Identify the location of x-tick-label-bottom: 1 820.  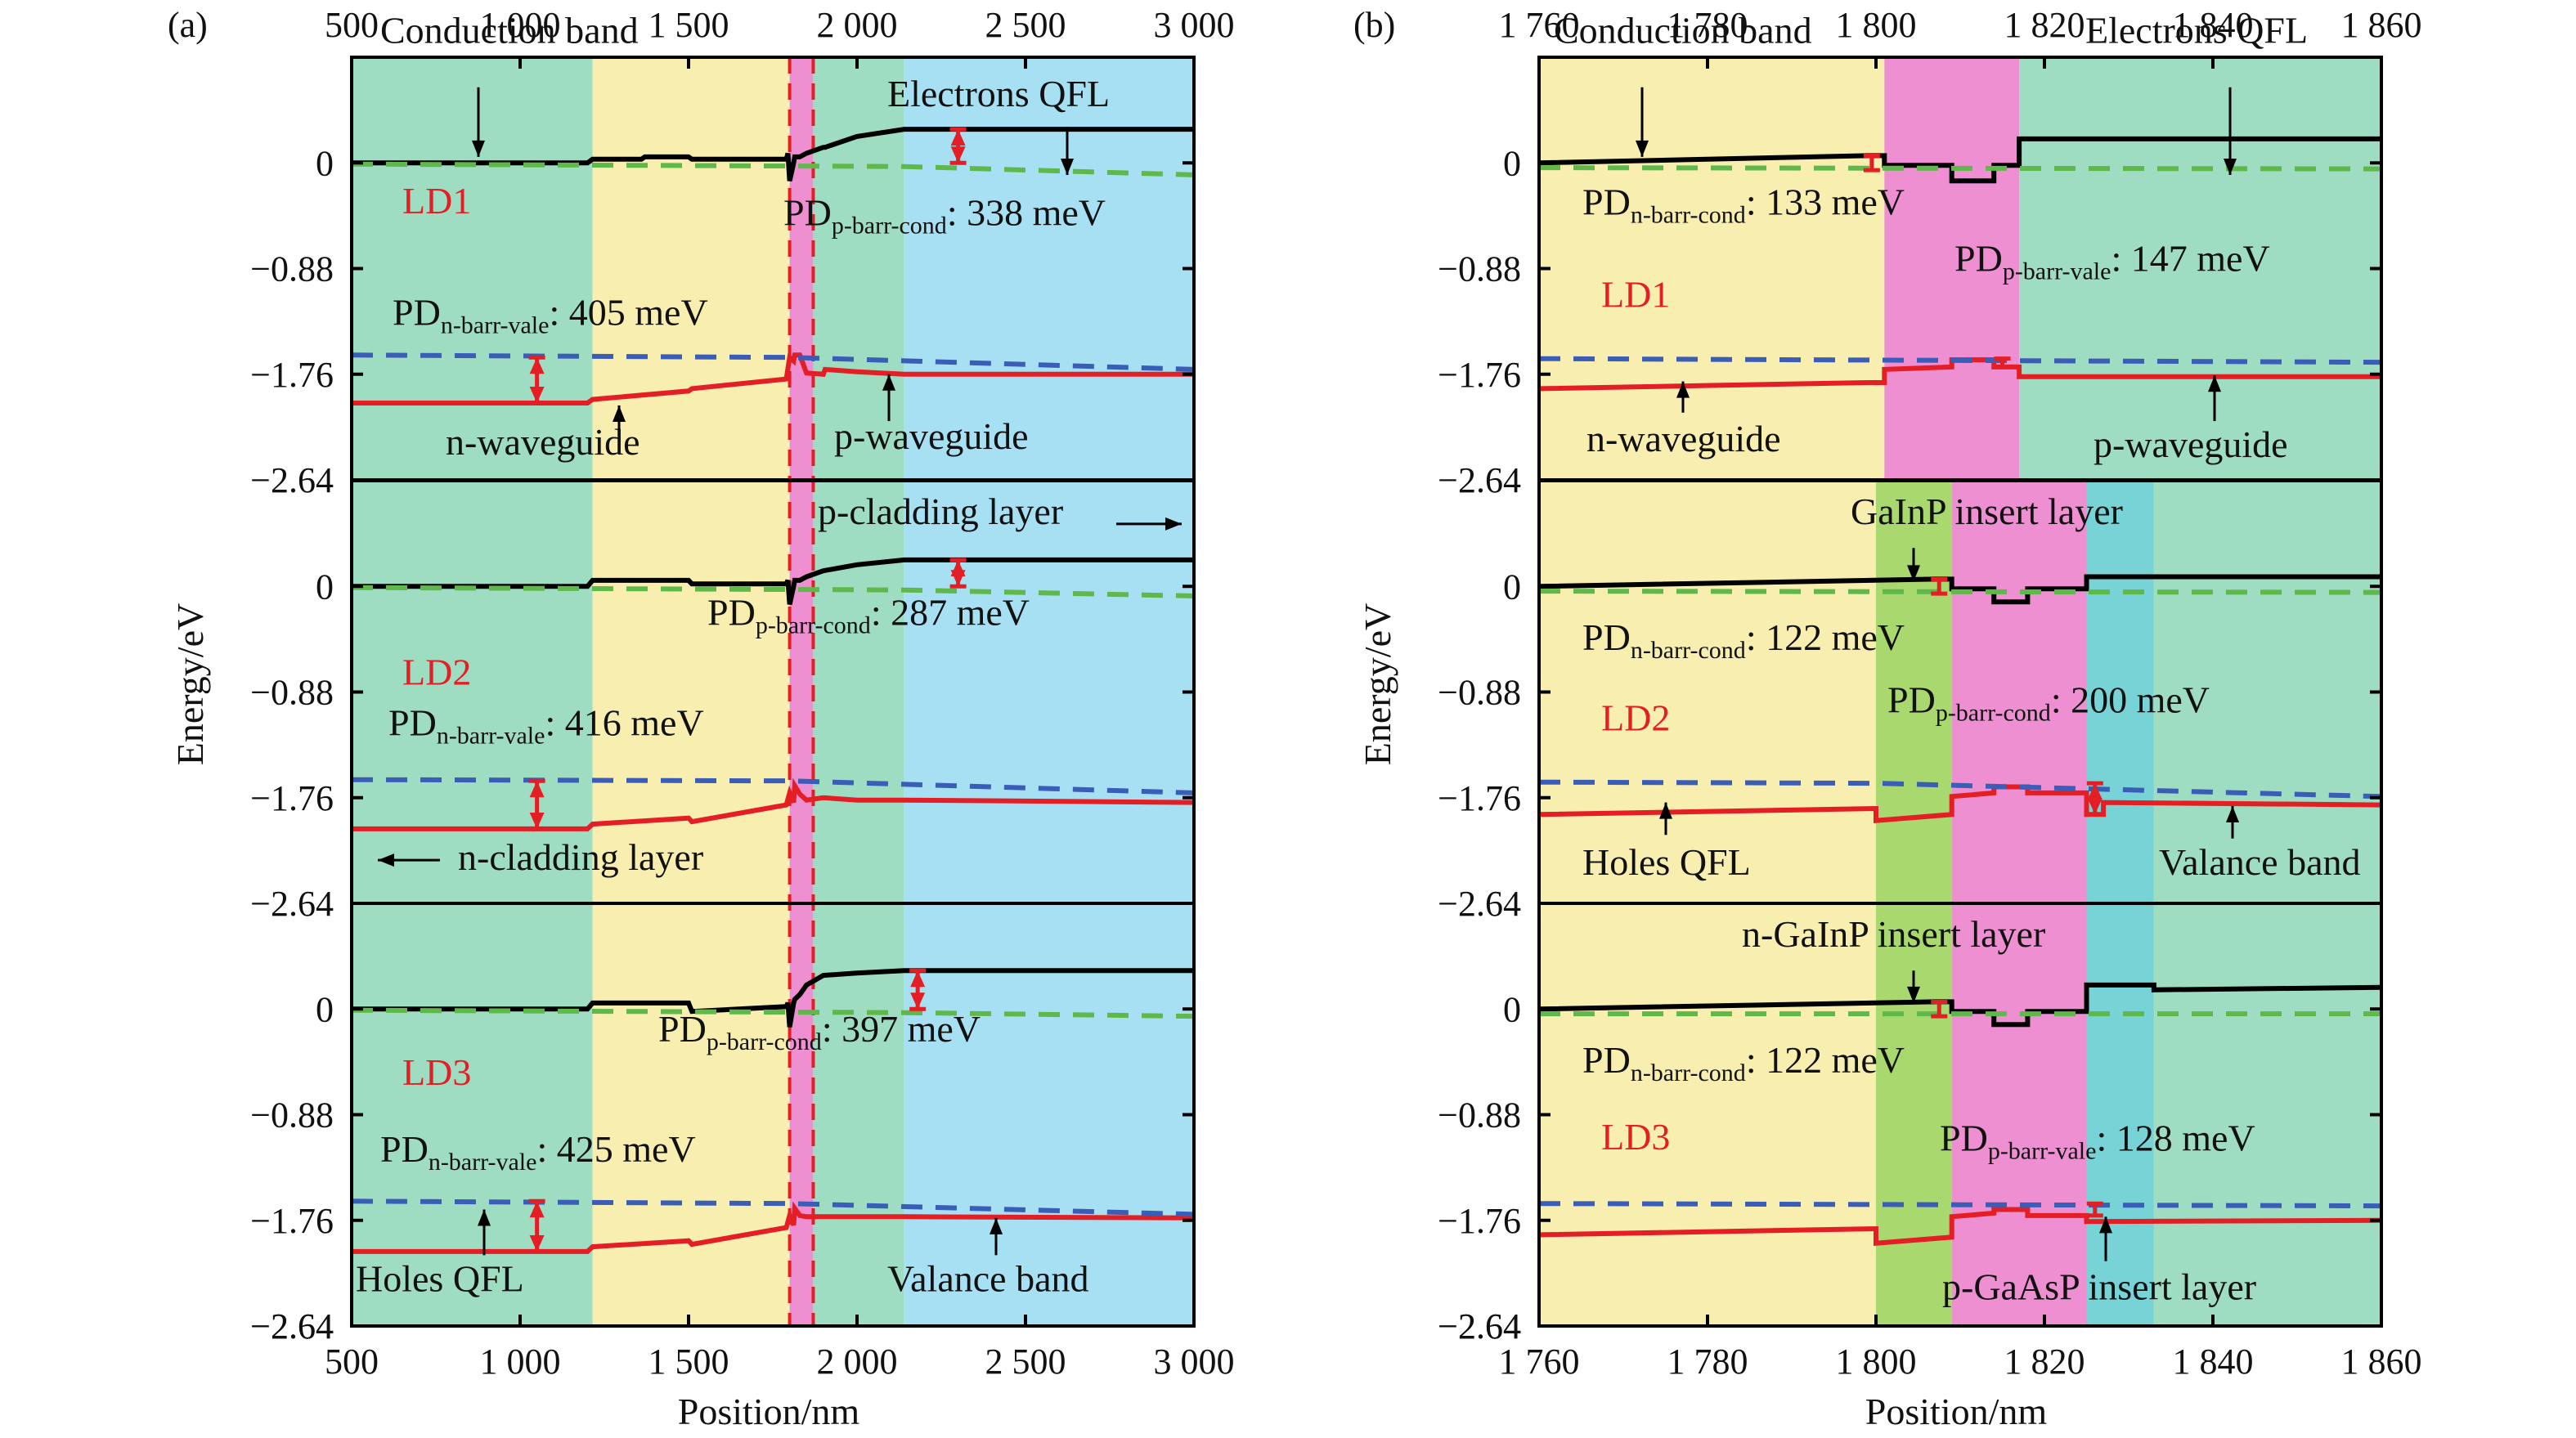
(2044, 1362).